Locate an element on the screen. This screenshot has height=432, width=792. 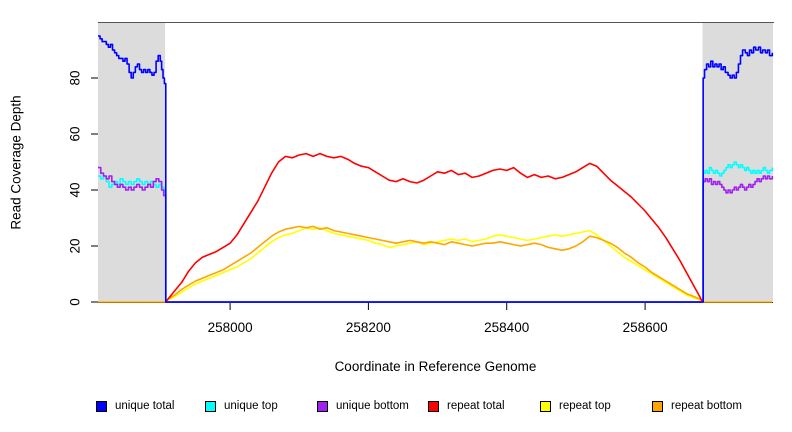
legend-item-unique-bottom: unique bottom is located at coordinates (363, 406).